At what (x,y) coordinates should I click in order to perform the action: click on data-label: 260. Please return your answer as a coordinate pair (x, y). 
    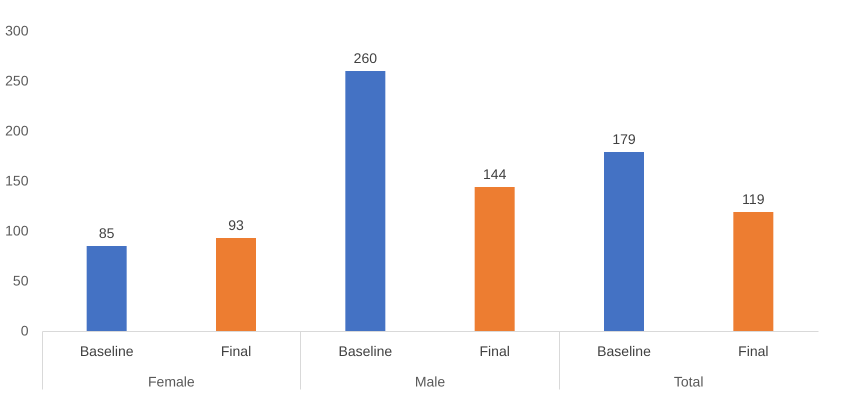
    Looking at the image, I should click on (366, 58).